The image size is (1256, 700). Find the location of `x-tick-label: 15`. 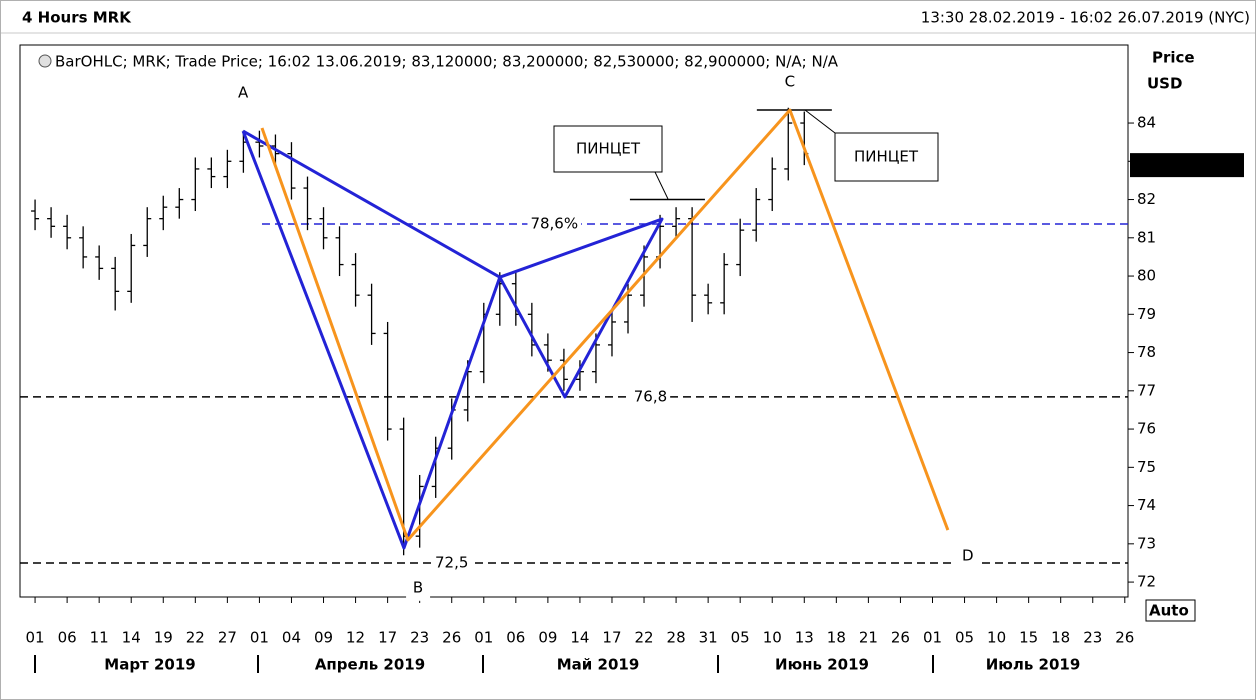

x-tick-label: 15 is located at coordinates (1028, 638).